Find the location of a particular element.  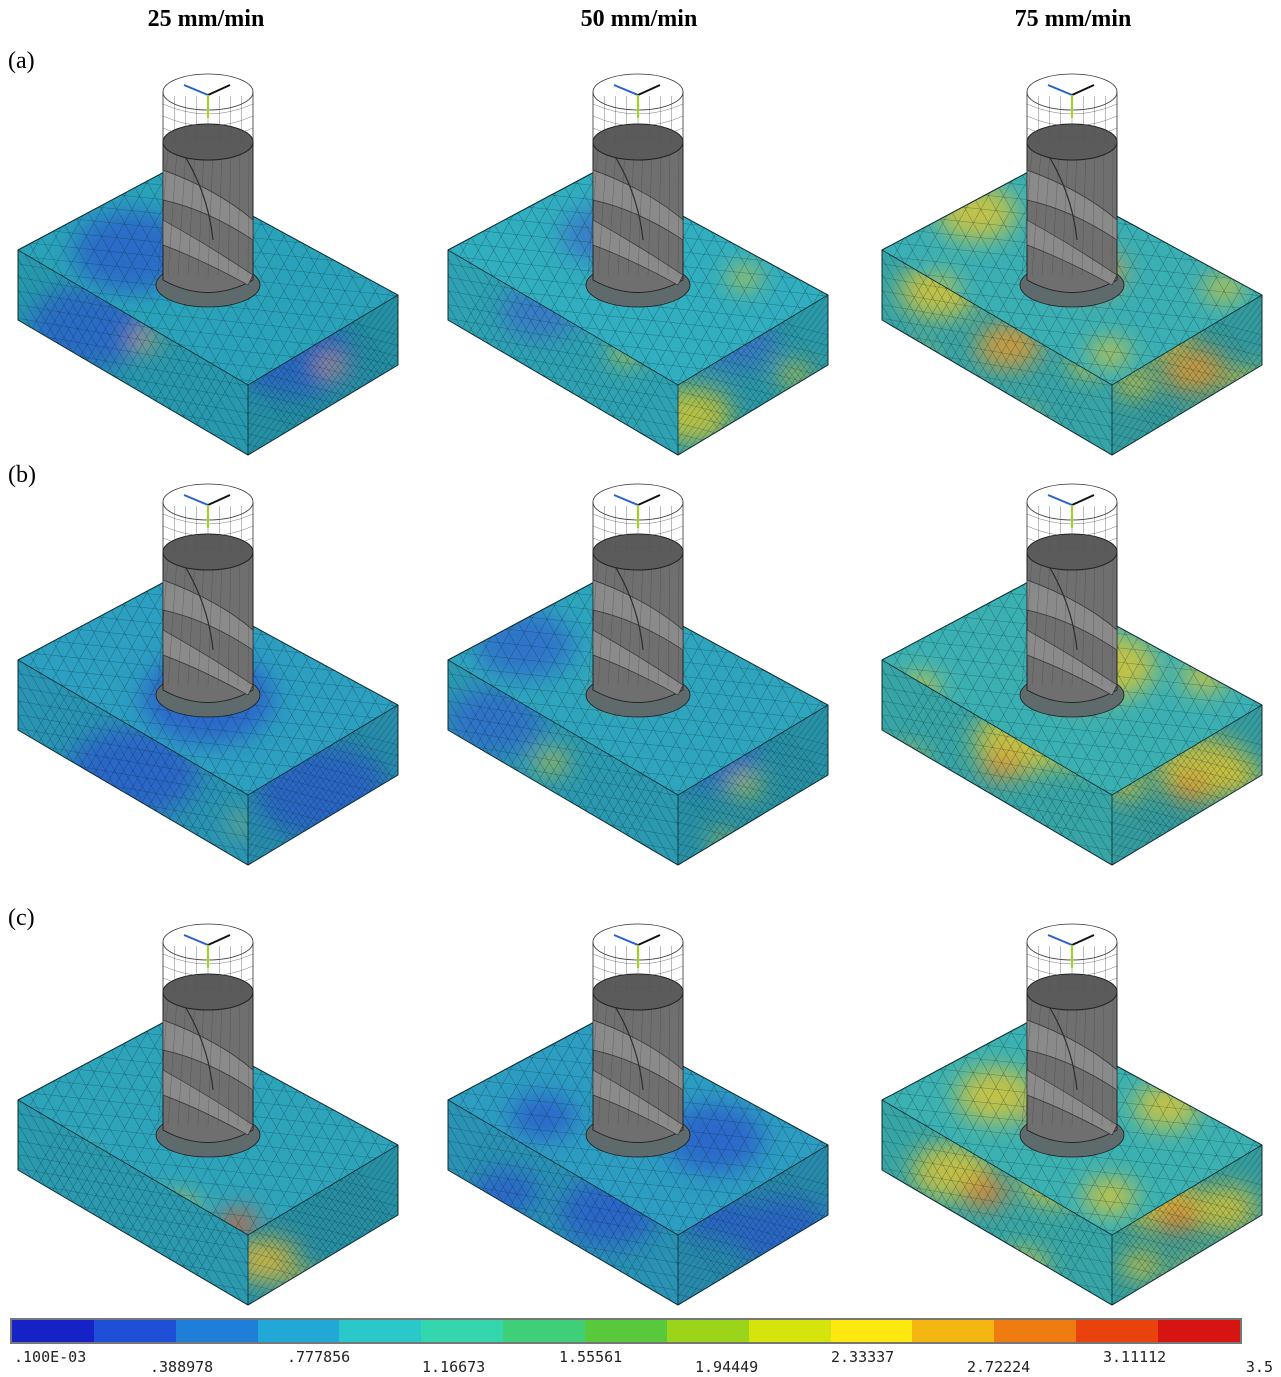

colorbar-gradient is located at coordinates (626, 1331).